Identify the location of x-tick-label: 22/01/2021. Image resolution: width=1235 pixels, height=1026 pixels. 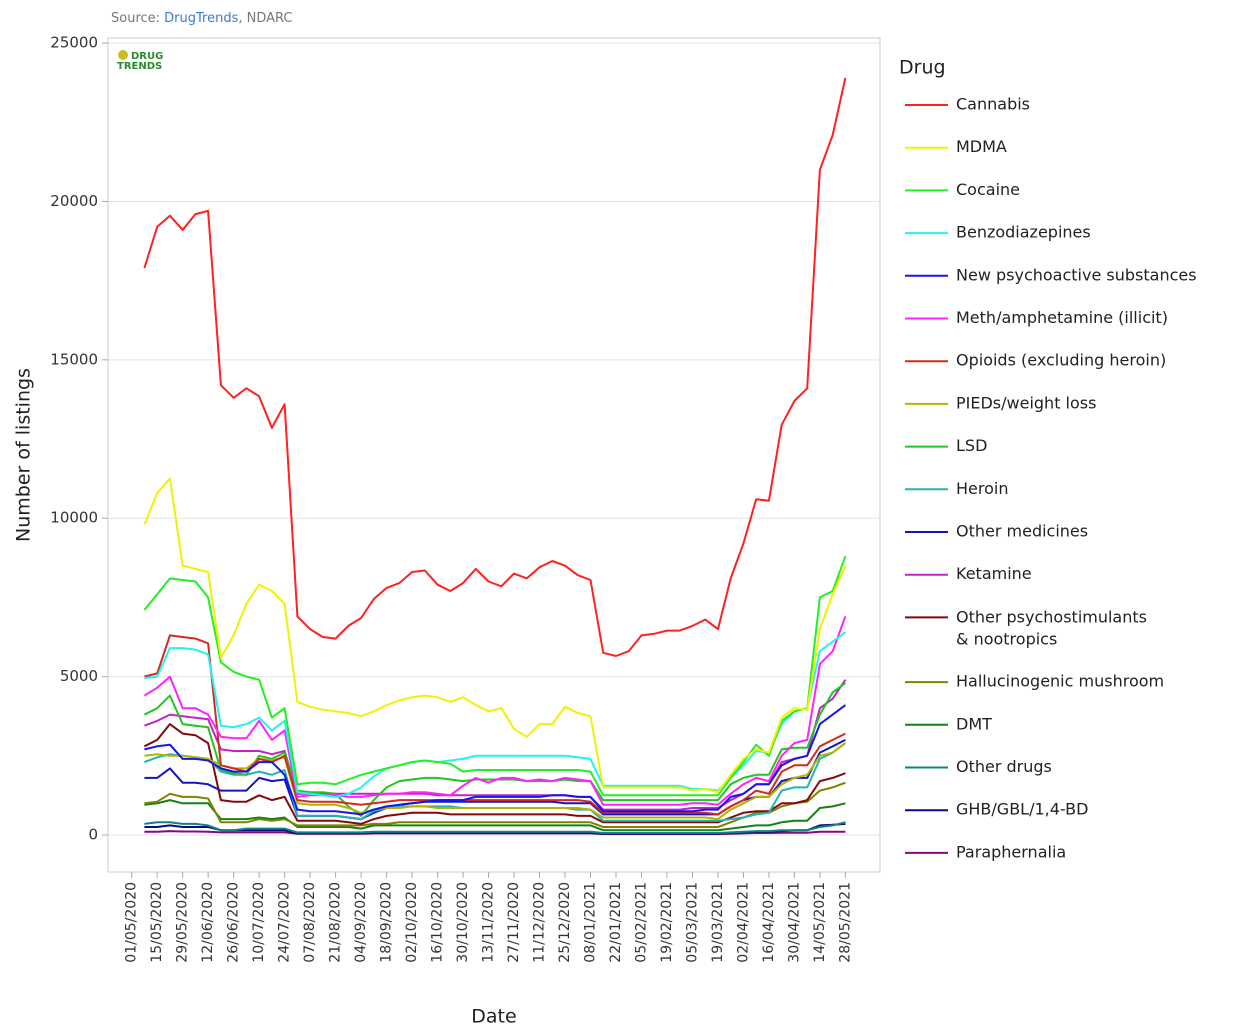
(616, 922).